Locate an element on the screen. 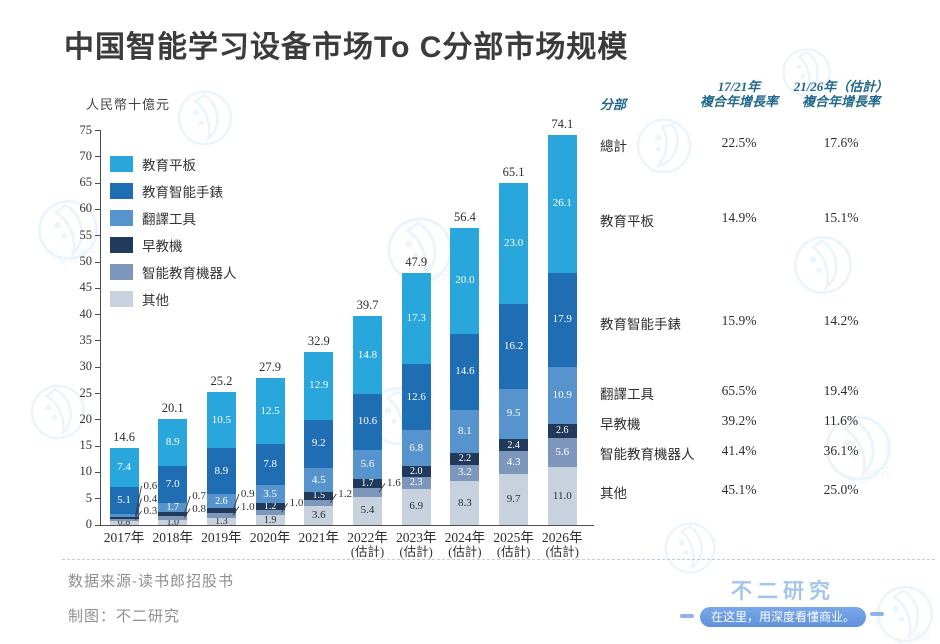 The width and height of the screenshot is (940, 644). segment-value-label: 12.6 is located at coordinates (416, 396).